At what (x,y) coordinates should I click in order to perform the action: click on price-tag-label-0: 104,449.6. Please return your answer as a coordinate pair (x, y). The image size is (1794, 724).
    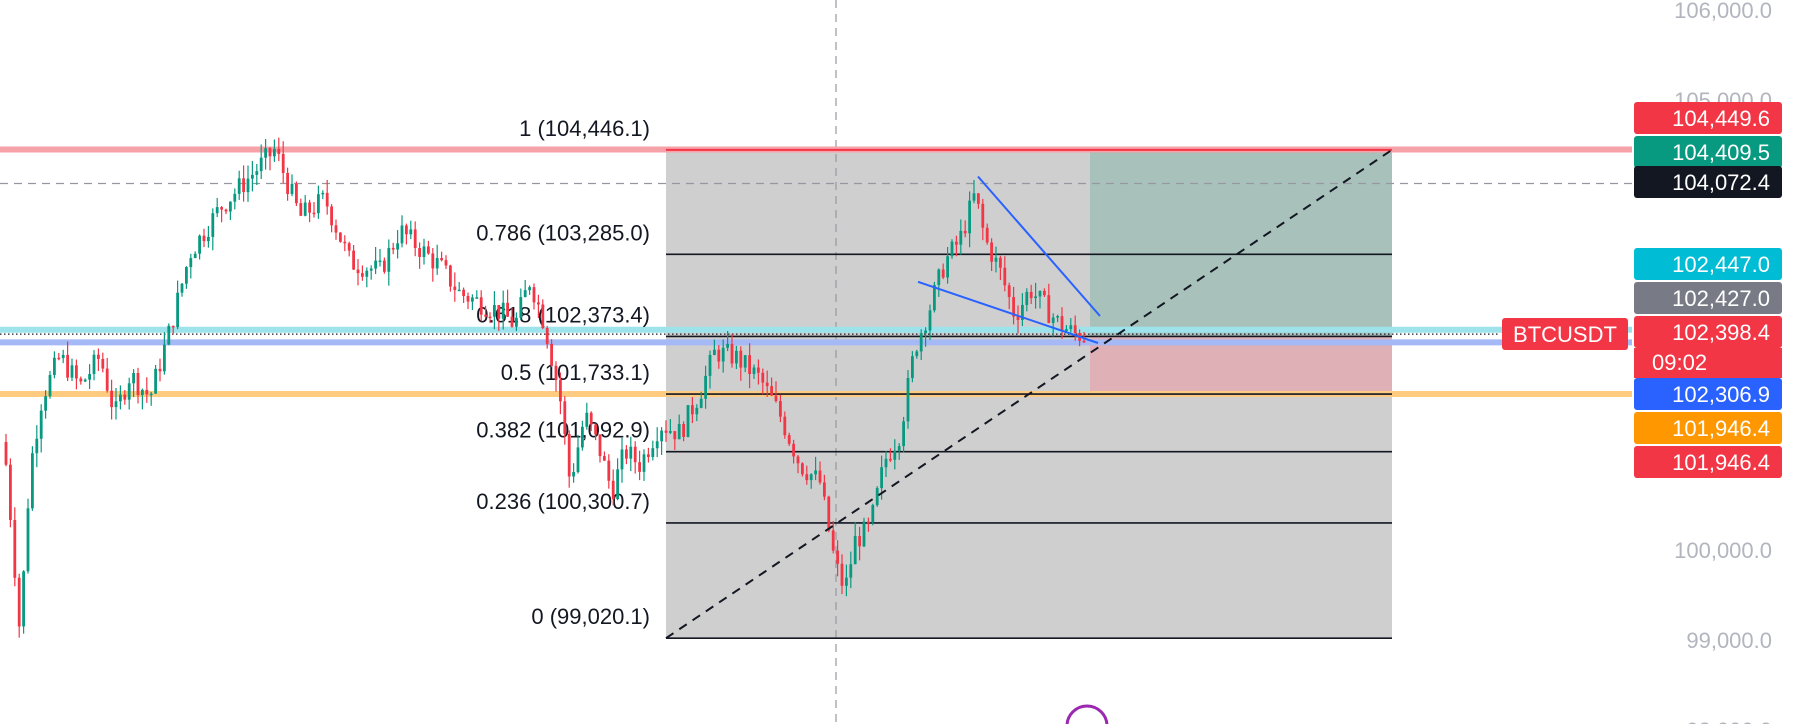
    Looking at the image, I should click on (1721, 118).